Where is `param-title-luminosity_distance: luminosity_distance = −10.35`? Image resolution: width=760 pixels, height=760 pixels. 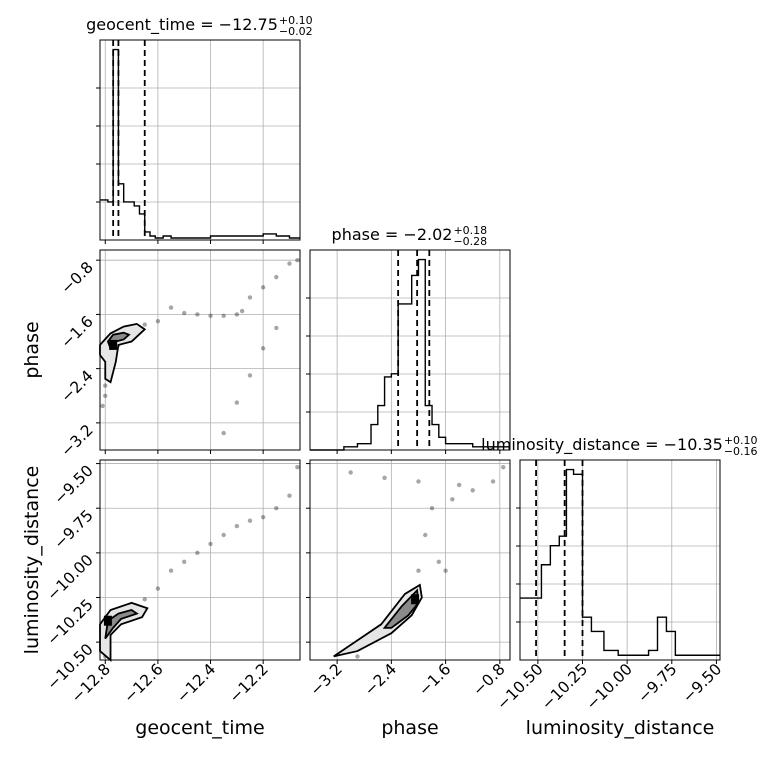
param-title-luminosity_distance: luminosity_distance = −10.35 is located at coordinates (602, 445).